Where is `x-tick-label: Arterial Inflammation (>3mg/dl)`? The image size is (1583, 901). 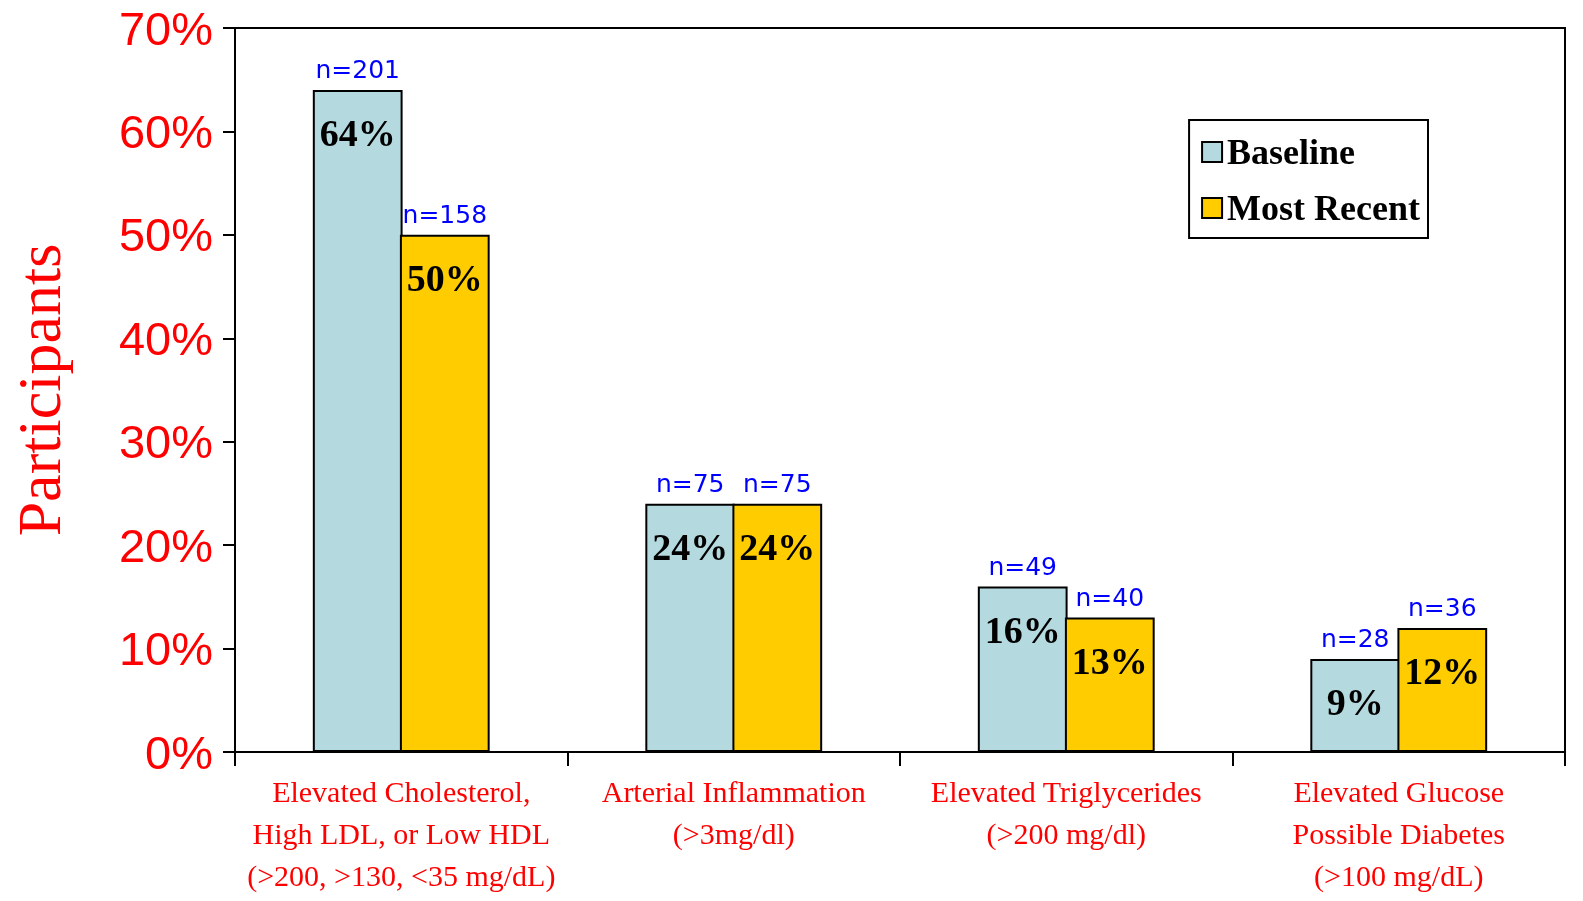
x-tick-label: Arterial Inflammation (>3mg/dl) is located at coordinates (733, 812).